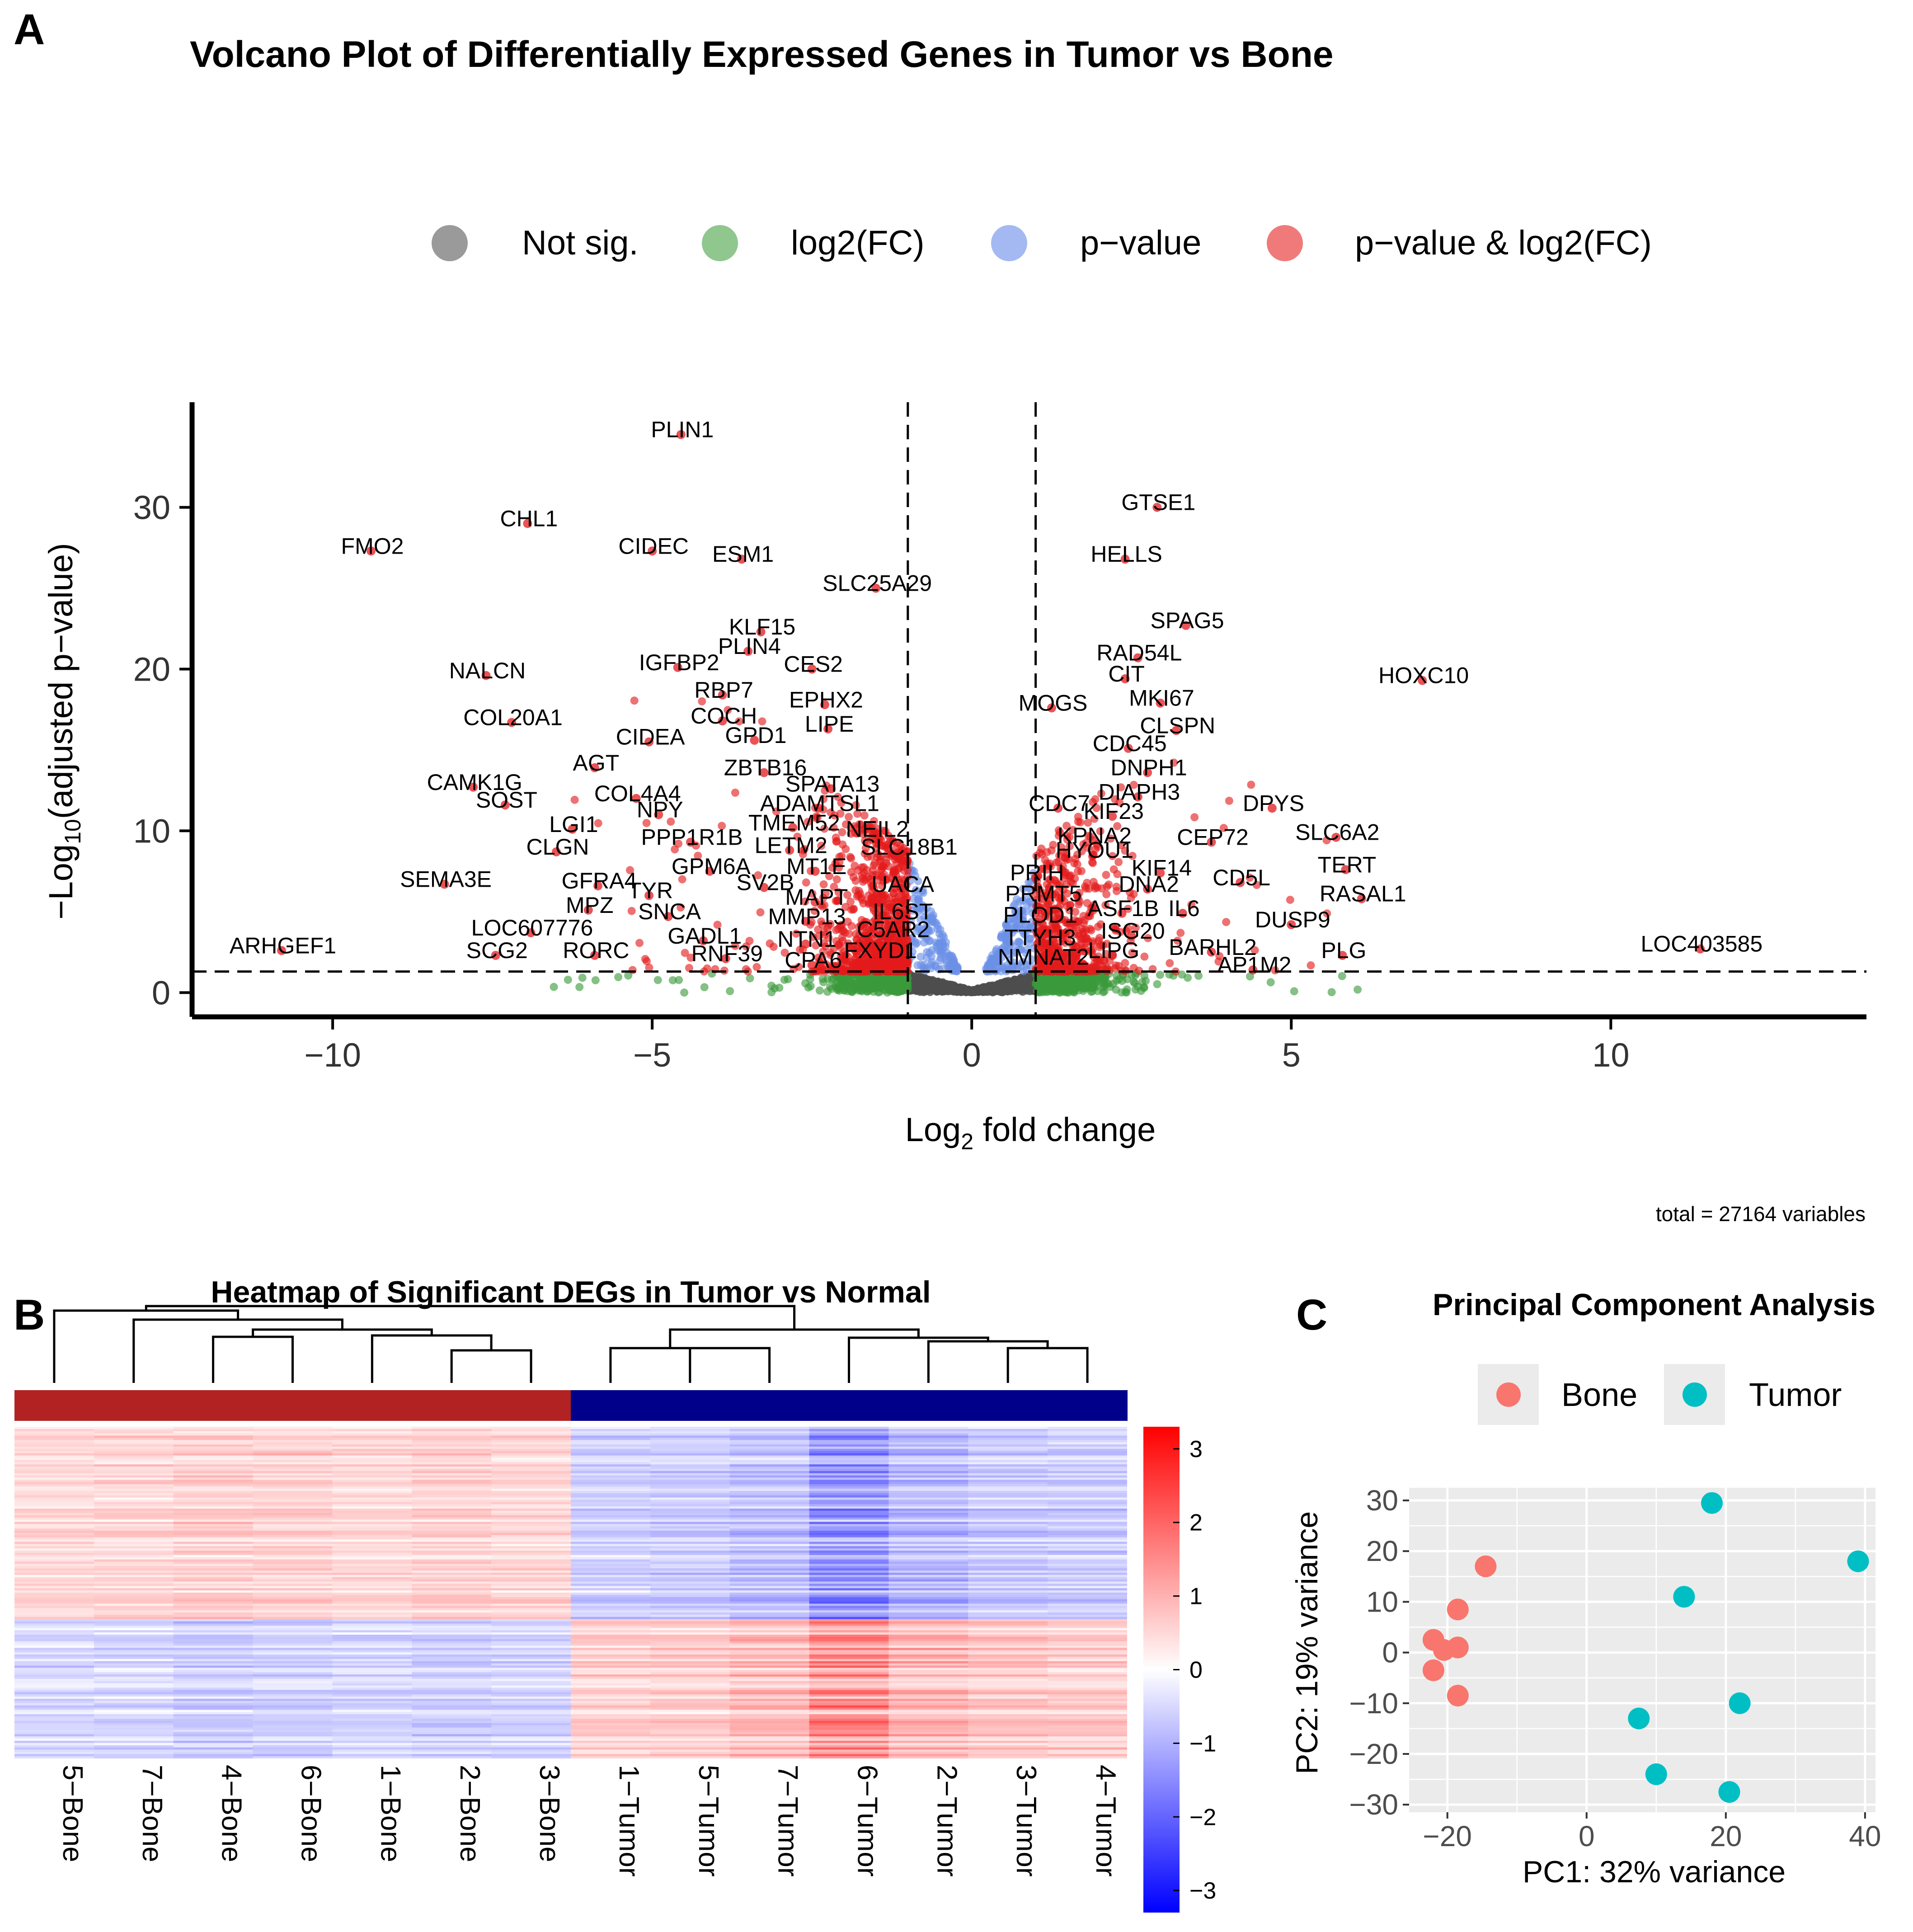 This screenshot has height=1932, width=1913. Describe the element at coordinates (1059, 803) in the screenshot. I see `gene-label: CDC7` at that location.